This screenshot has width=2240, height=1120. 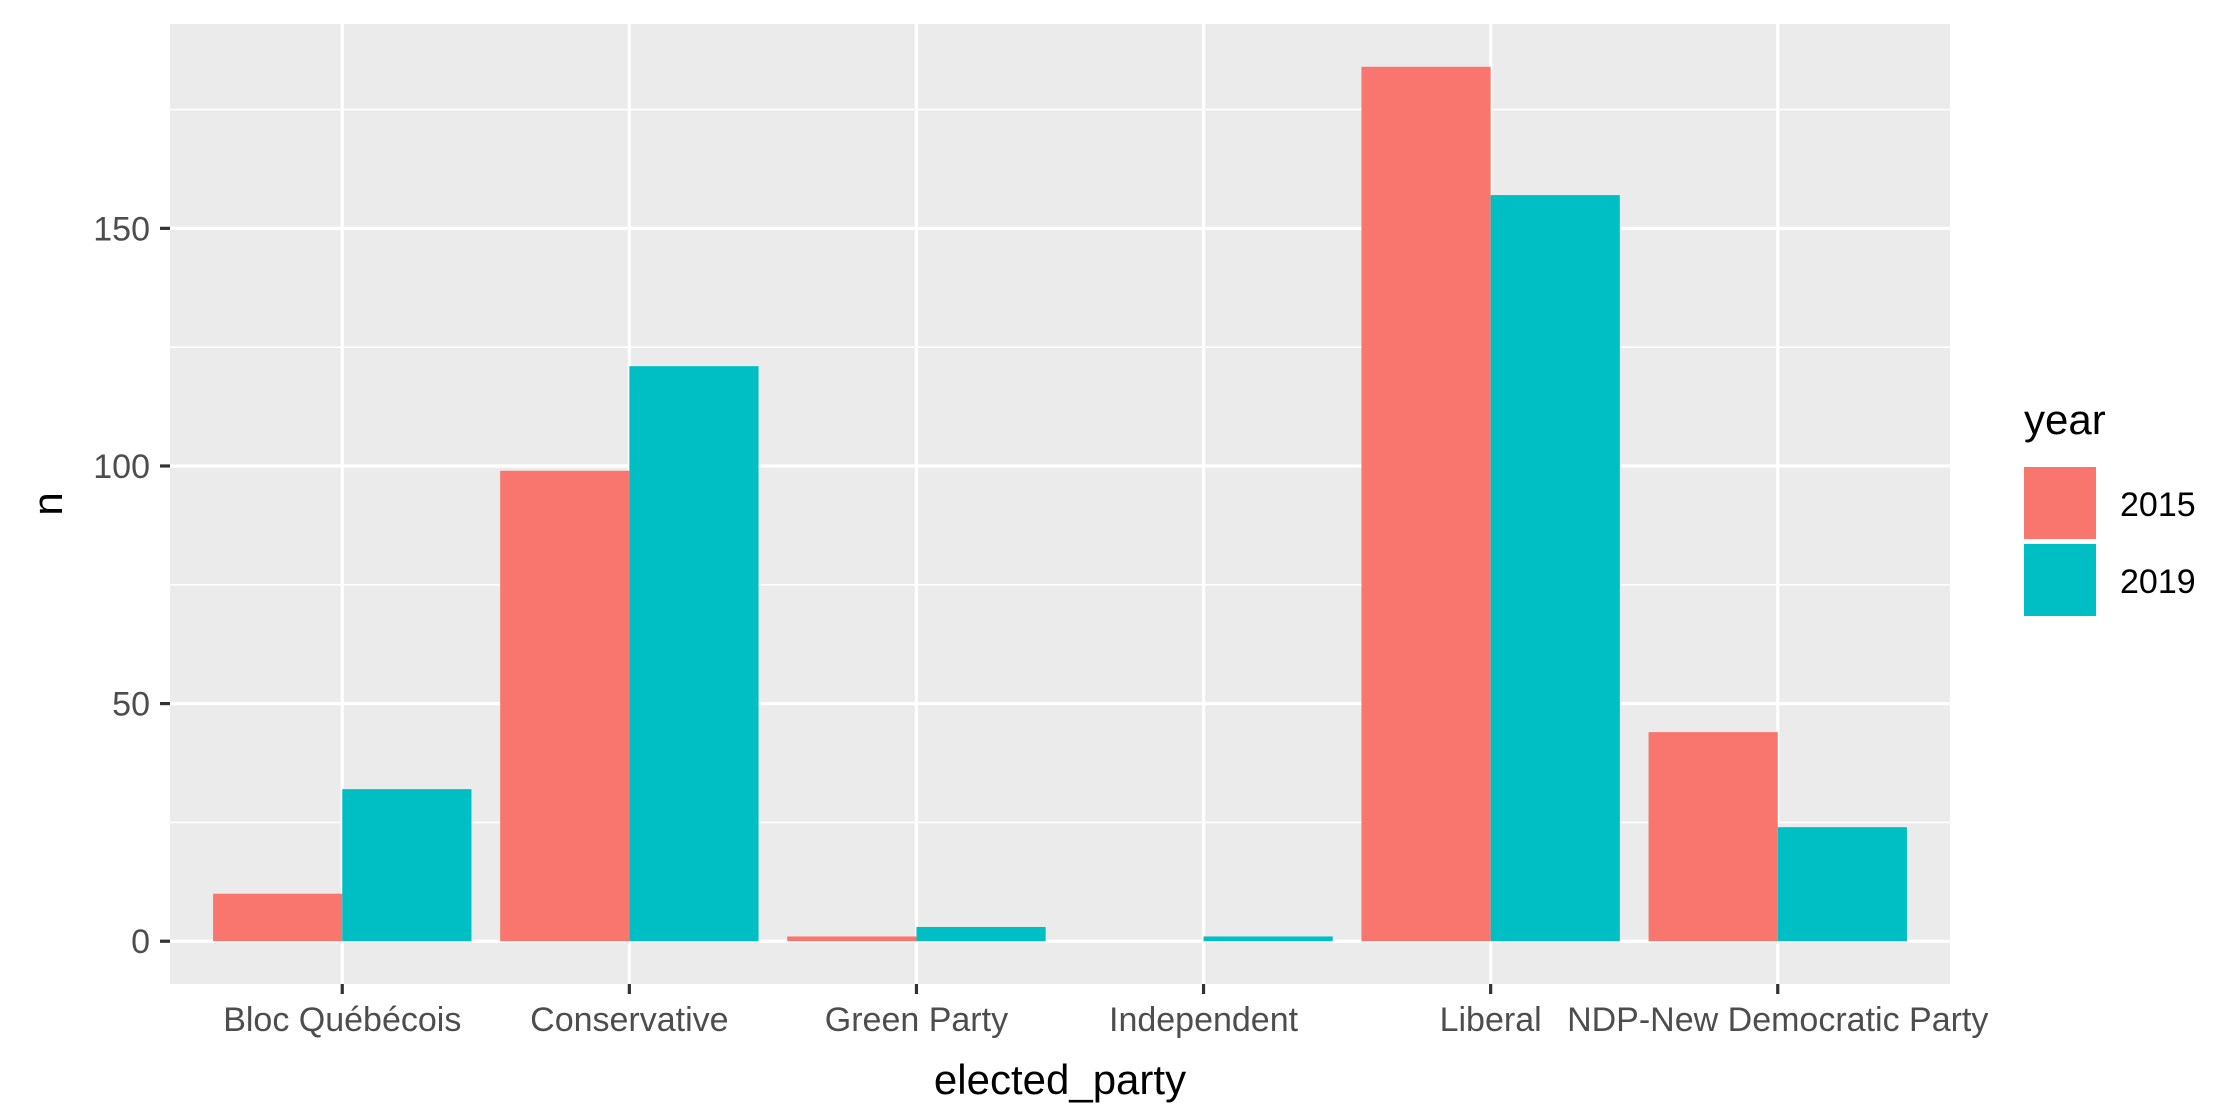 What do you see at coordinates (916, 1020) in the screenshot?
I see `x-tick-label: Green Party` at bounding box center [916, 1020].